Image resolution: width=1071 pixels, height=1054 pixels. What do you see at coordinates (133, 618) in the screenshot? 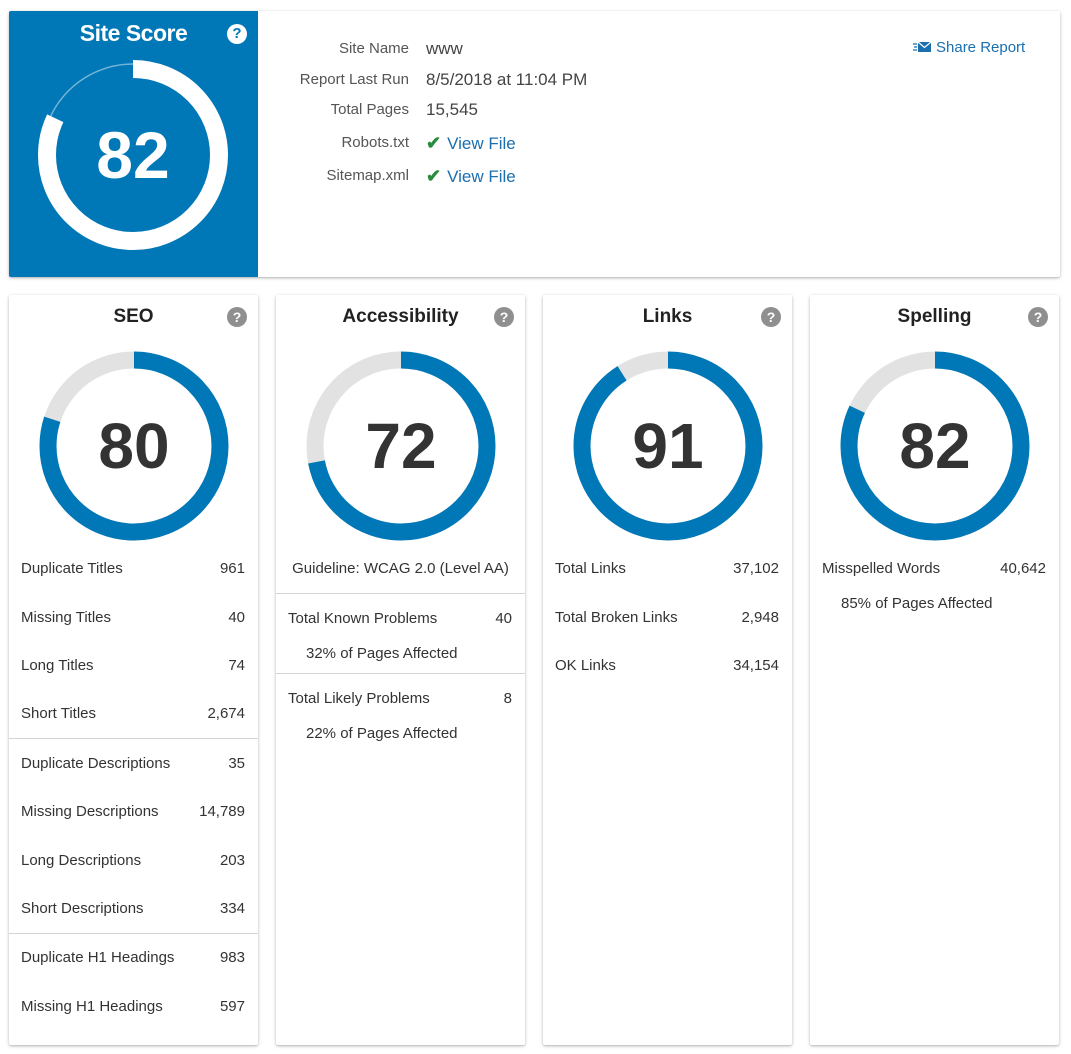
I see `seo-row-missing-titles: Missing Titles 40` at bounding box center [133, 618].